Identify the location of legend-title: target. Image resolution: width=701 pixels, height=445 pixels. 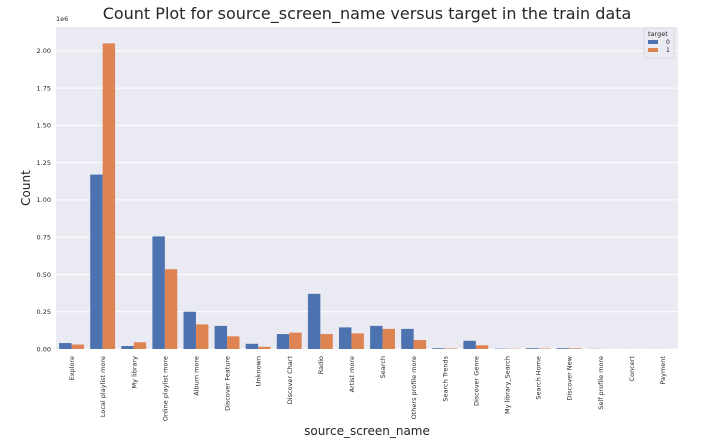
(658, 34).